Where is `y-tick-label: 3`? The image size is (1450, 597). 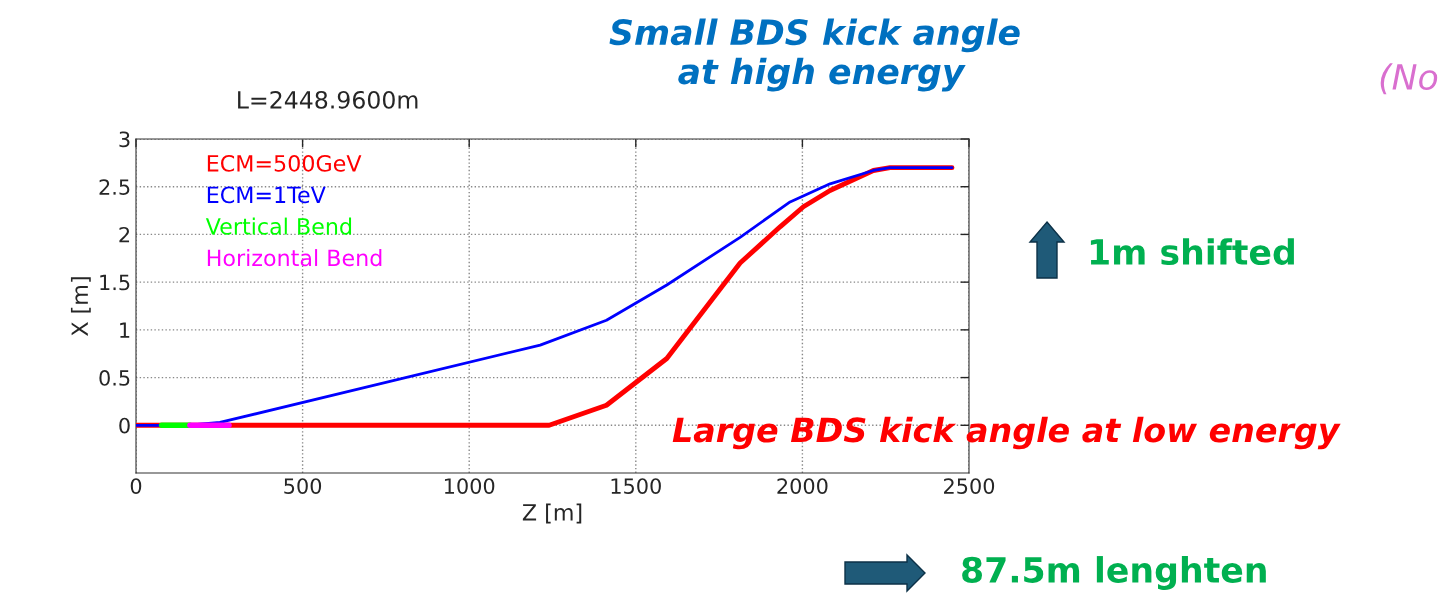
y-tick-label: 3 is located at coordinates (124, 139).